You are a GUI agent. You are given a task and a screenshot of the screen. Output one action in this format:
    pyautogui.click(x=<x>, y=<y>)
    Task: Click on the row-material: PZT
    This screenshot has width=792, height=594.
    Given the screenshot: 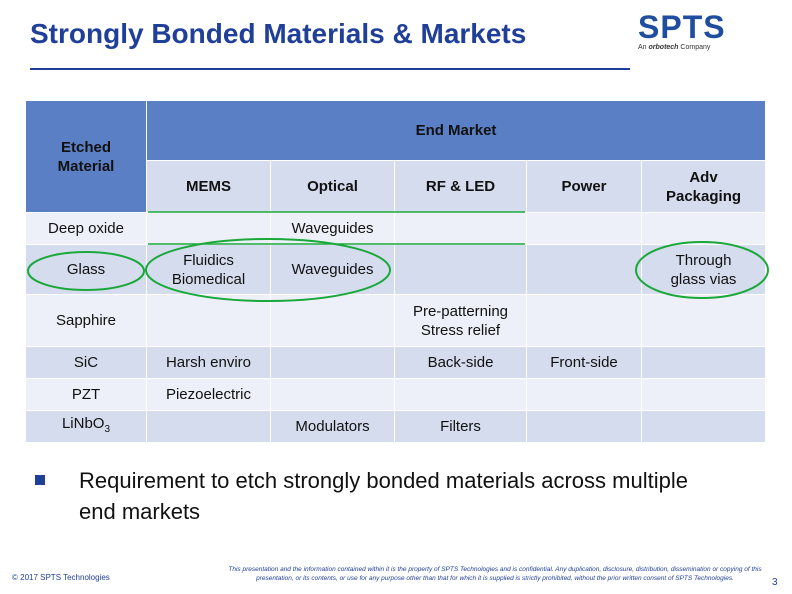 What is the action you would take?
    pyautogui.click(x=86, y=394)
    